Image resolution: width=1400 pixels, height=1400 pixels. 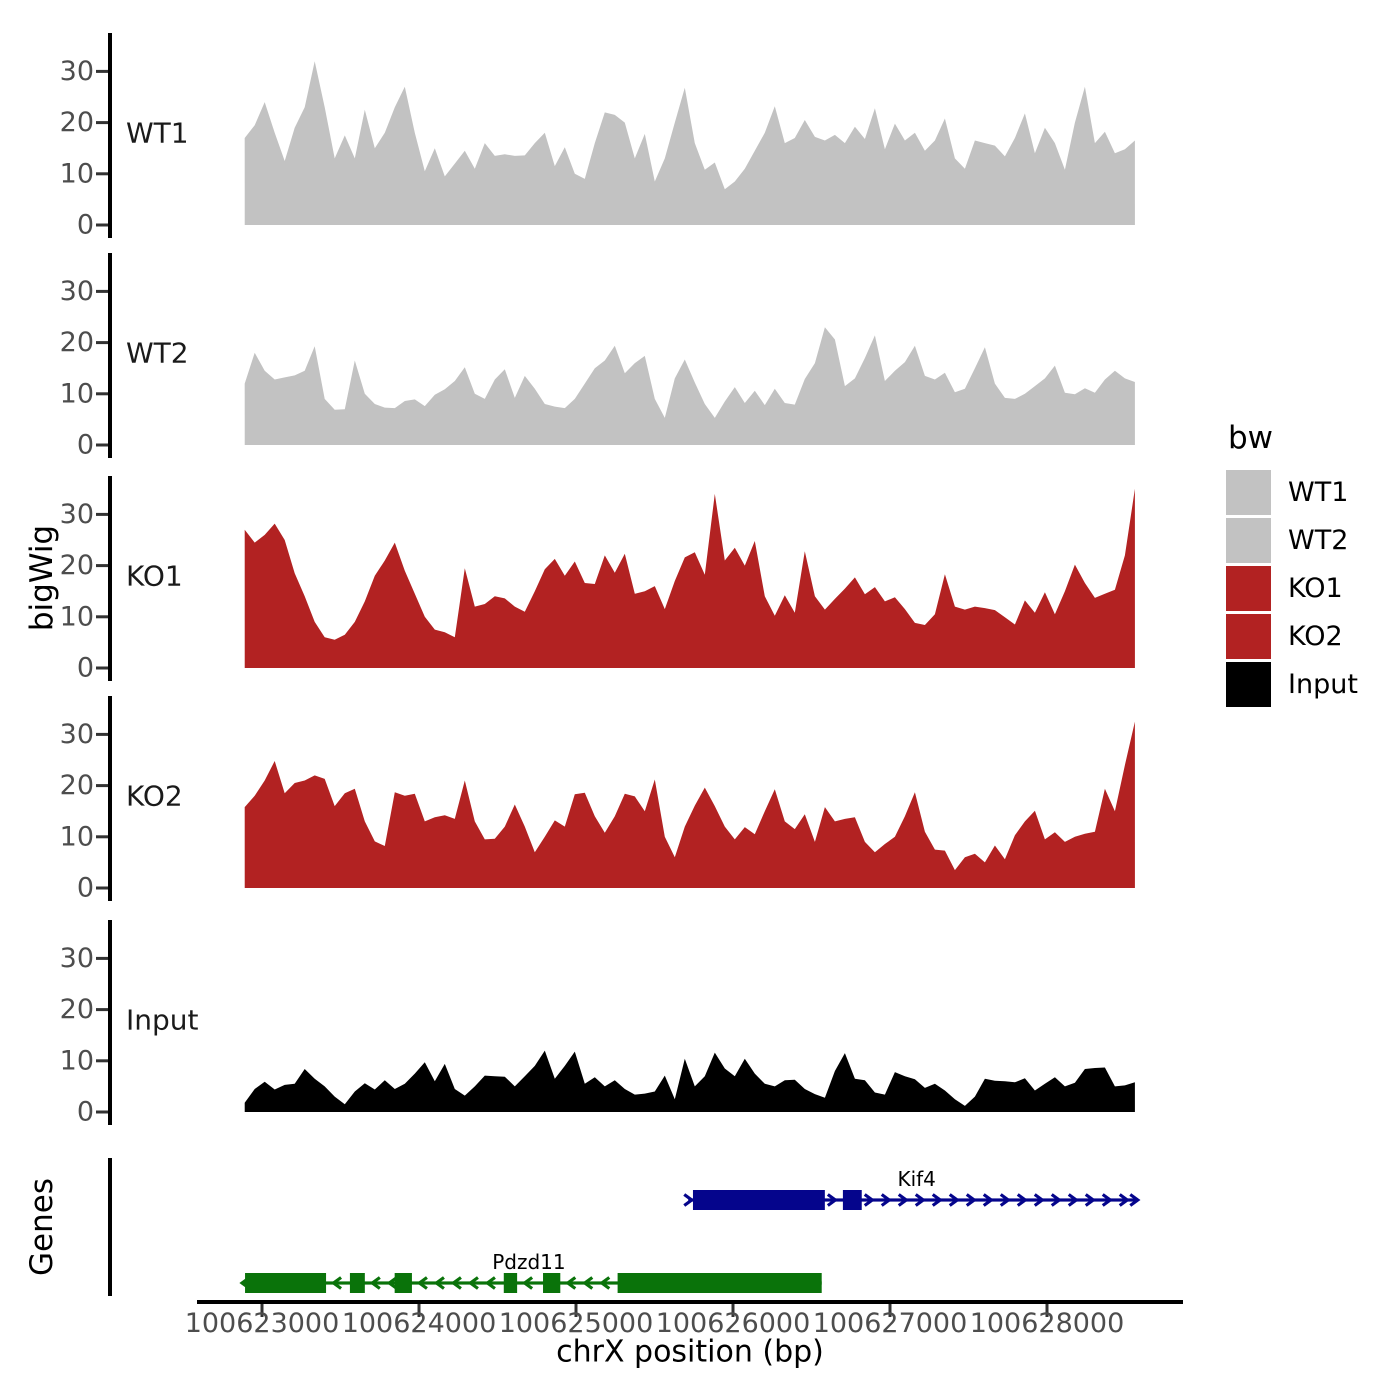 I want to click on track-label-Input: Input, so click(x=162, y=1020).